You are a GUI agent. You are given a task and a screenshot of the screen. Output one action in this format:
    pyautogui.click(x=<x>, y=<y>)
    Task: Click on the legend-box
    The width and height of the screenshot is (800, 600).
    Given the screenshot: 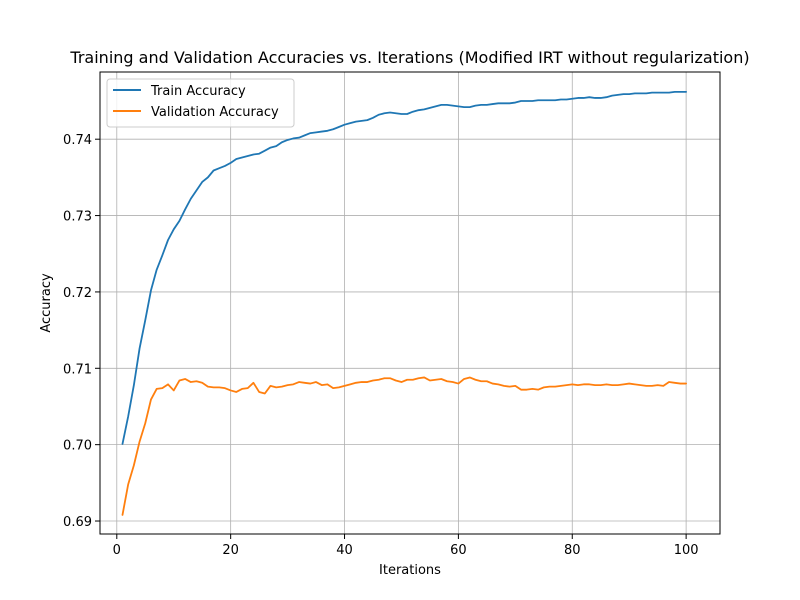 What is the action you would take?
    pyautogui.click(x=200, y=103)
    